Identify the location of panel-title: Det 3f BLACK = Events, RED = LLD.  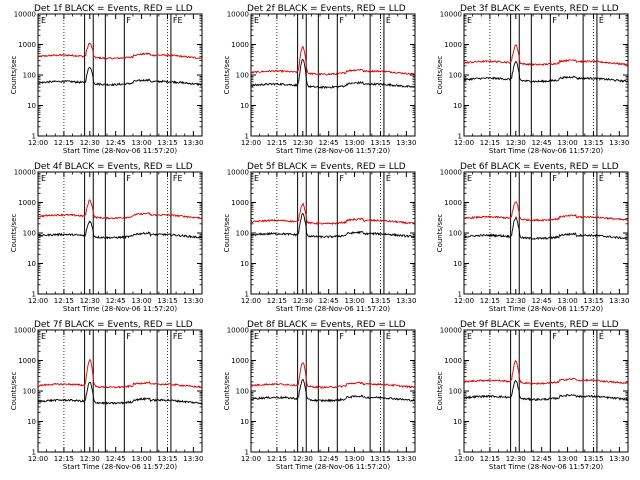
(539, 9).